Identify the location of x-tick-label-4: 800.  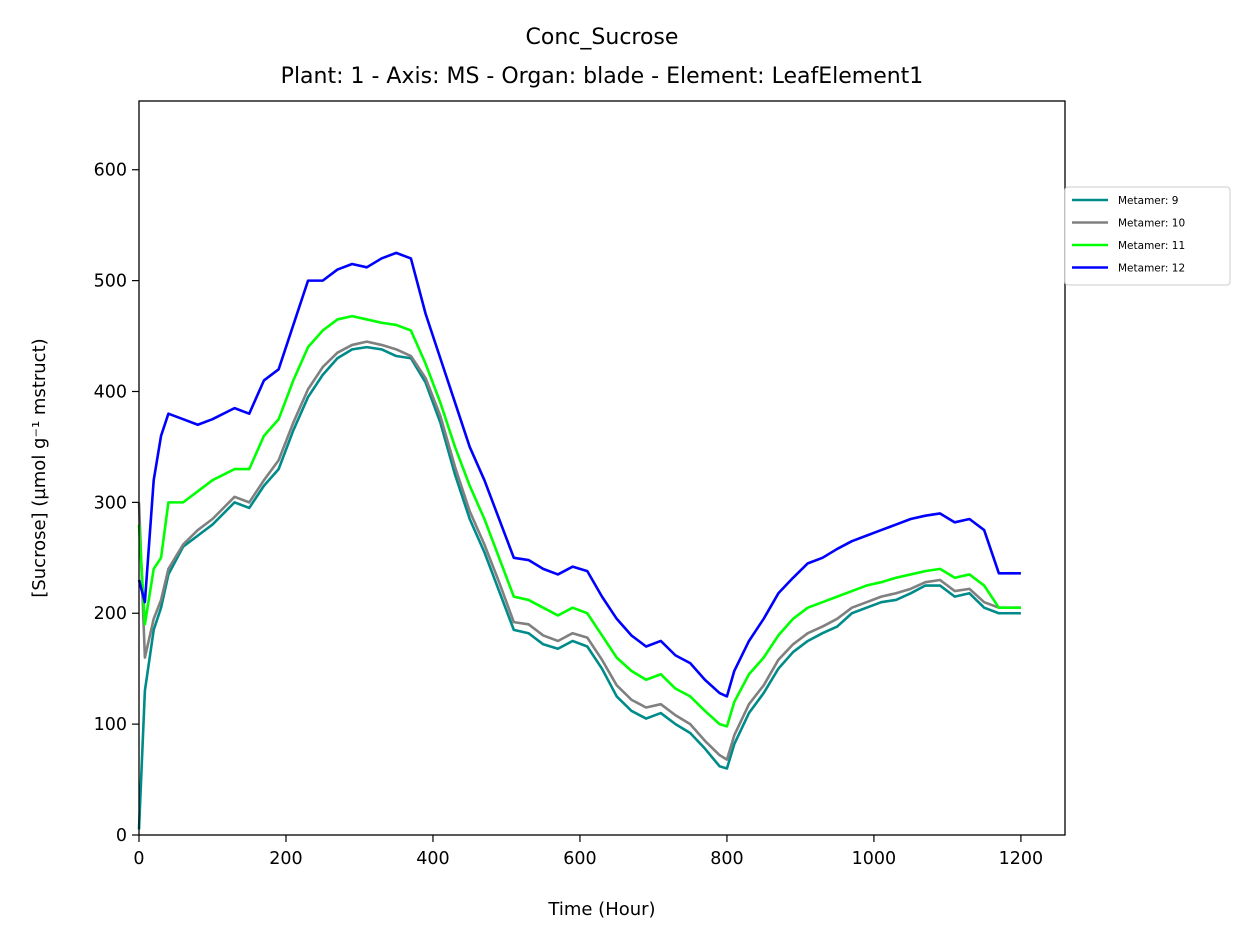
(726, 859).